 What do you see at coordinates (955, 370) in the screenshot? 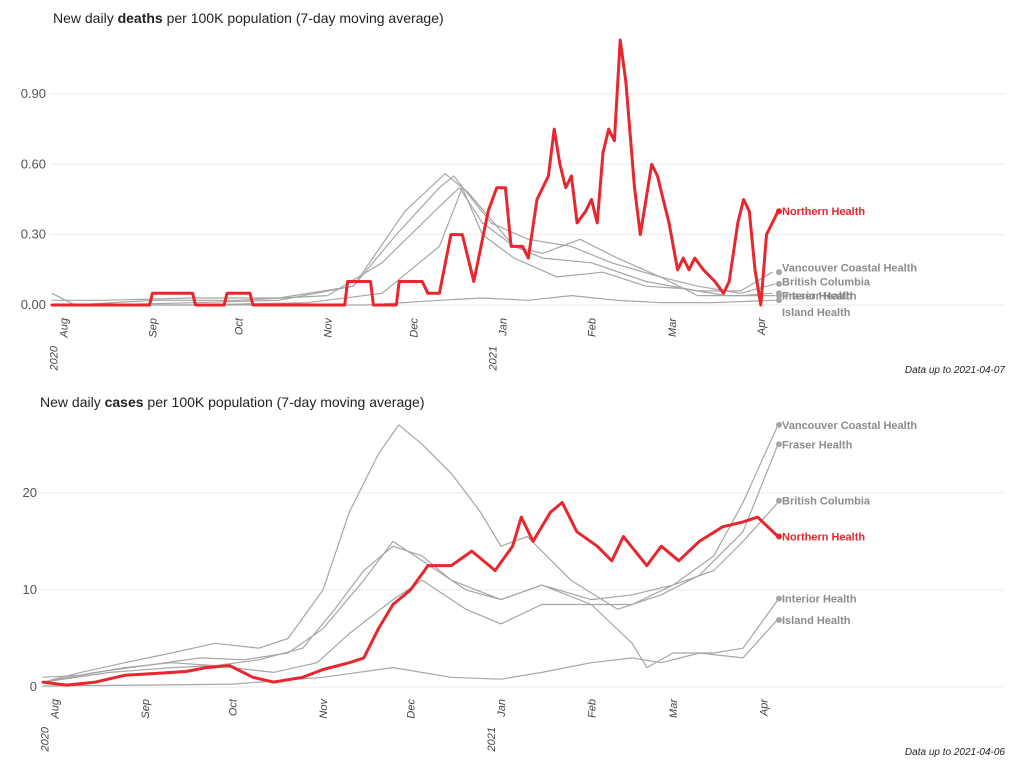
I see `data-caption: Data up to 2021-04-07` at bounding box center [955, 370].